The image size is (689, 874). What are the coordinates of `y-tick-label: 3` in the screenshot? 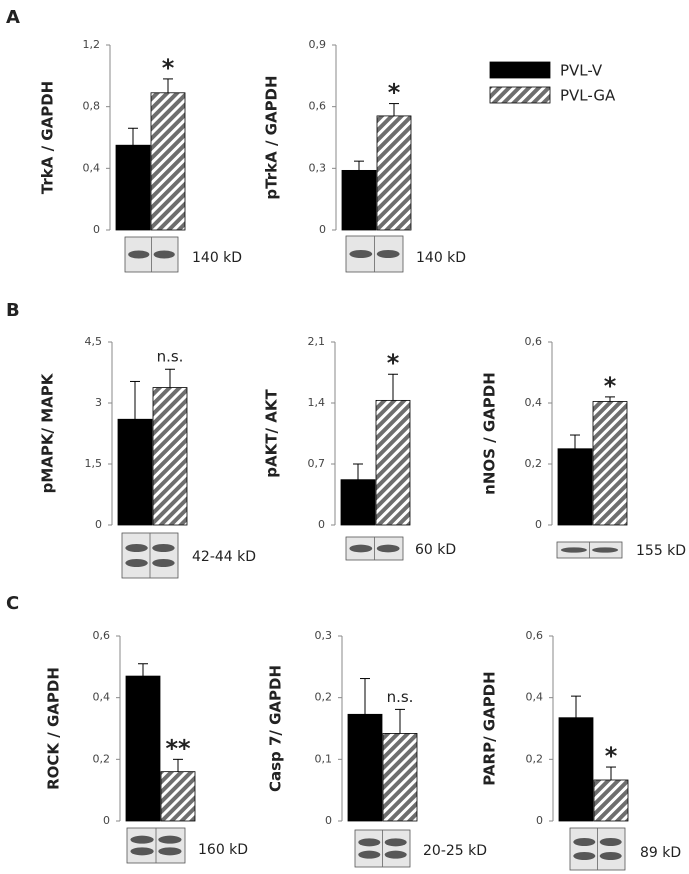 It's located at (98, 402).